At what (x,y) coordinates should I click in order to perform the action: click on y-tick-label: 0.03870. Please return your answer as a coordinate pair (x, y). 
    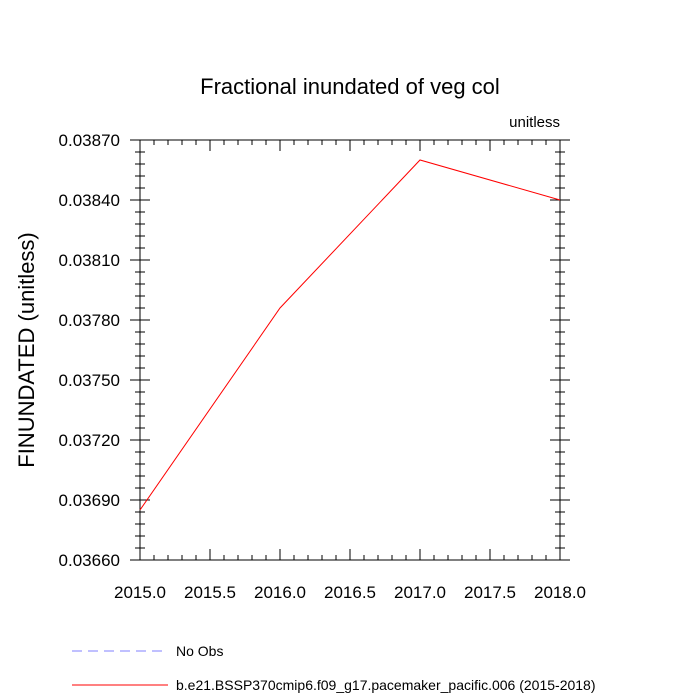
    Looking at the image, I should click on (89, 140).